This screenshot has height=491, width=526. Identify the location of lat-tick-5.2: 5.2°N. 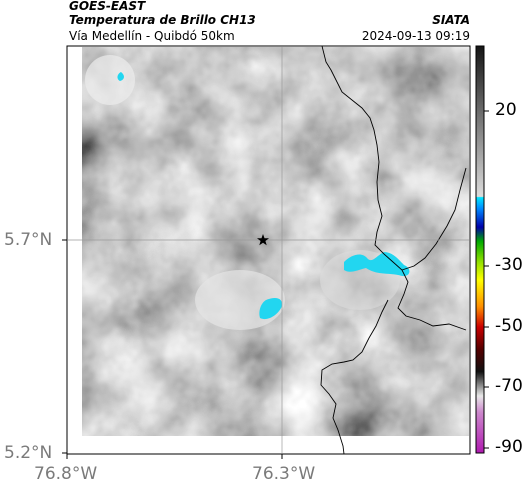
(28, 453).